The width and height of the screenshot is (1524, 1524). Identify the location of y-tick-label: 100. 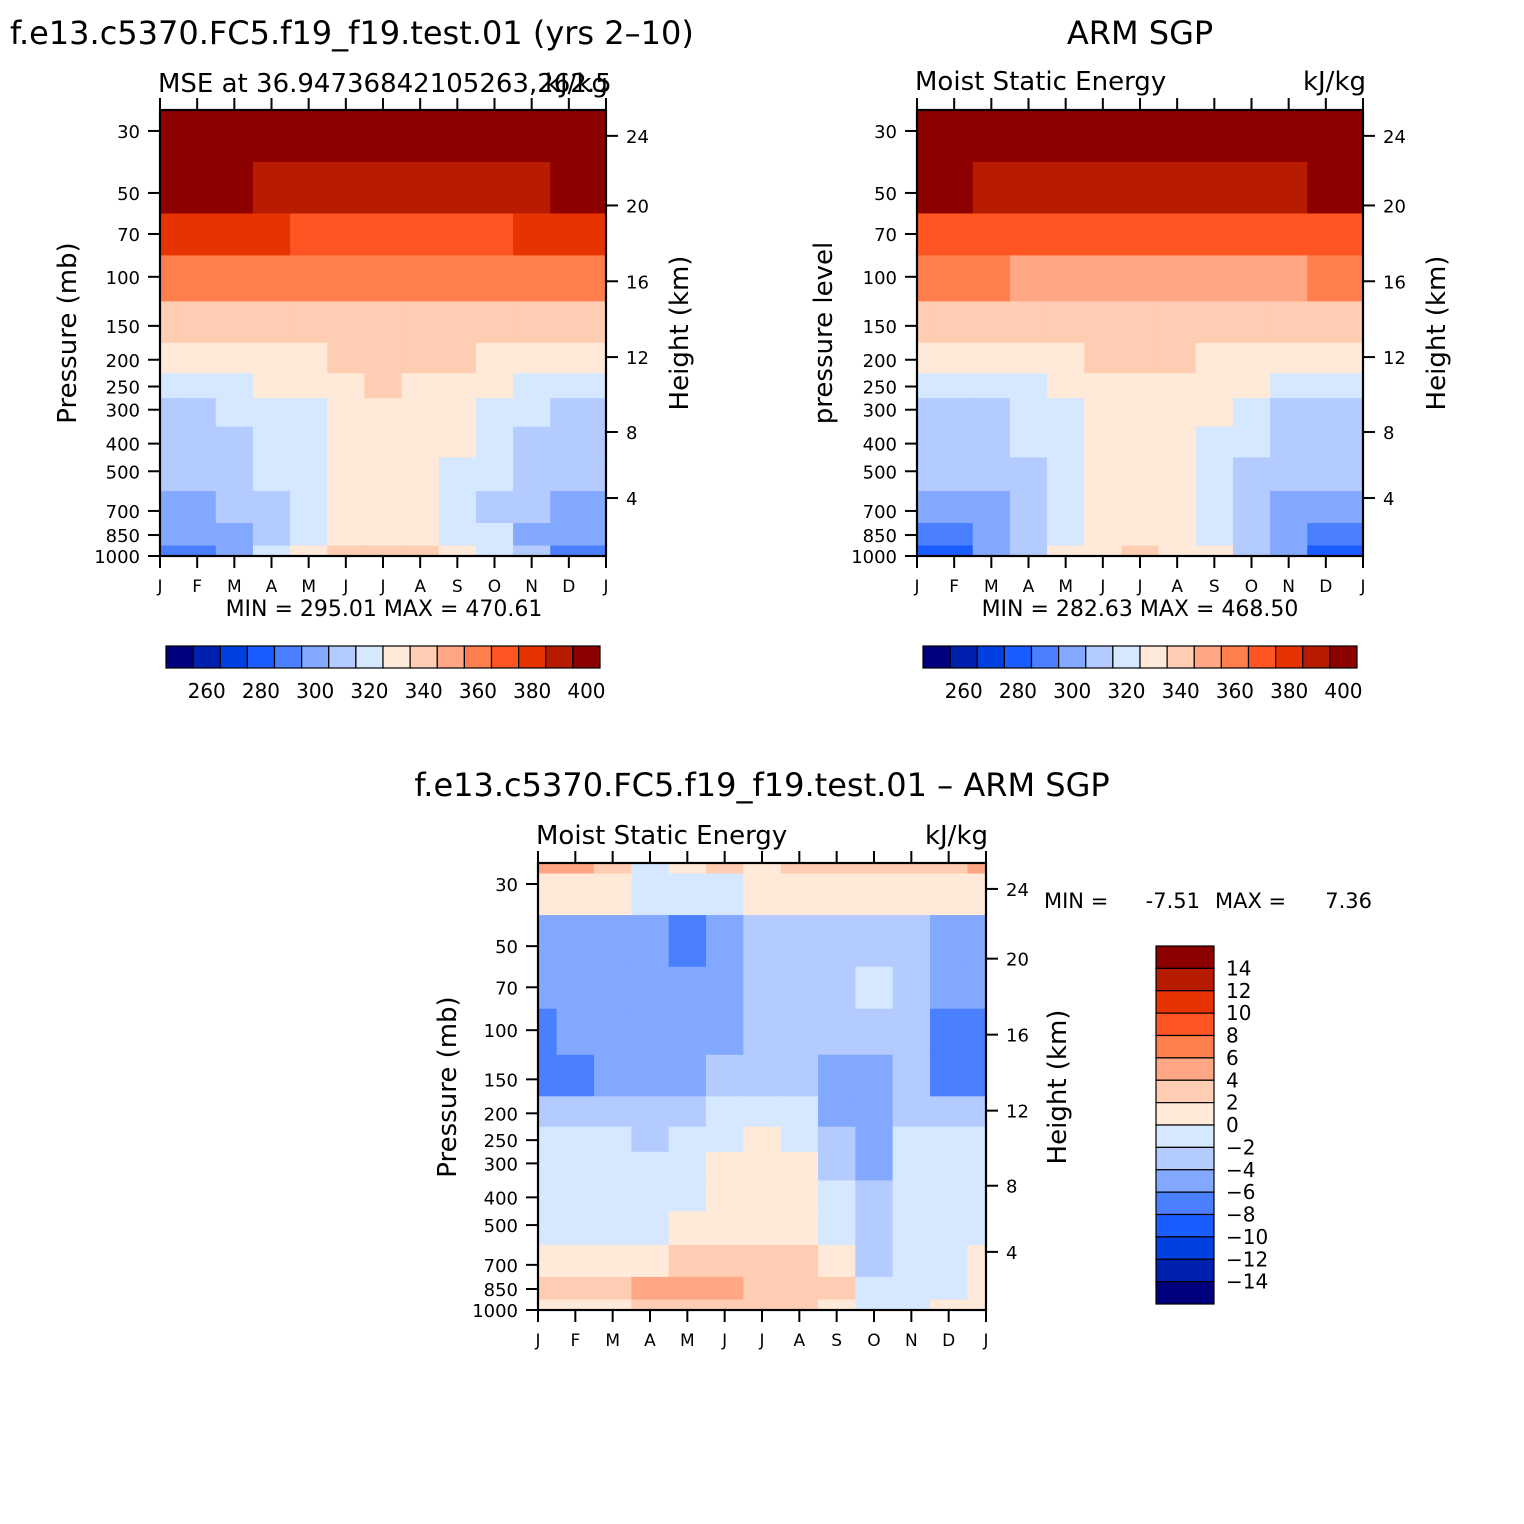
(123, 278).